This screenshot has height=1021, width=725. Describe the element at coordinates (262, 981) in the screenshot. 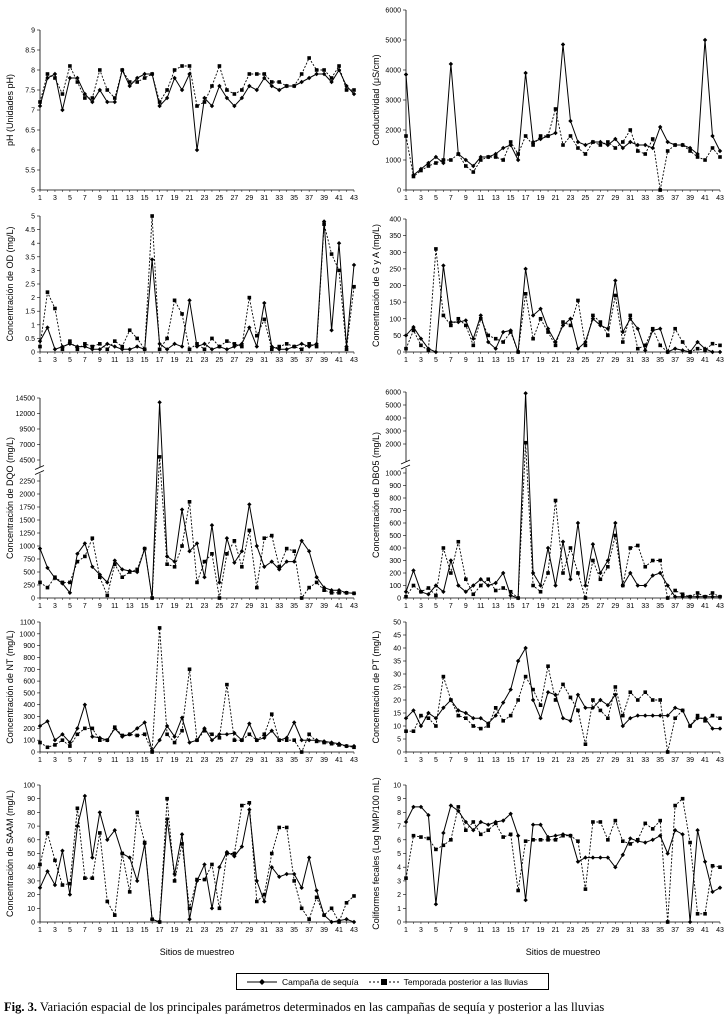

I see `legend-solid-diamond-icon` at that location.